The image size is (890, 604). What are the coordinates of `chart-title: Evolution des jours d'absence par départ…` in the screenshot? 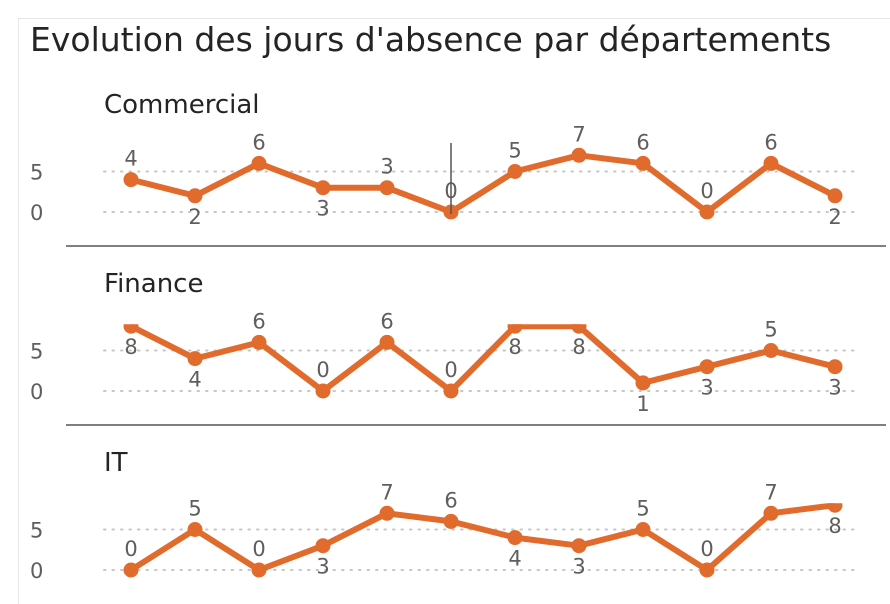 It's located at (431, 39).